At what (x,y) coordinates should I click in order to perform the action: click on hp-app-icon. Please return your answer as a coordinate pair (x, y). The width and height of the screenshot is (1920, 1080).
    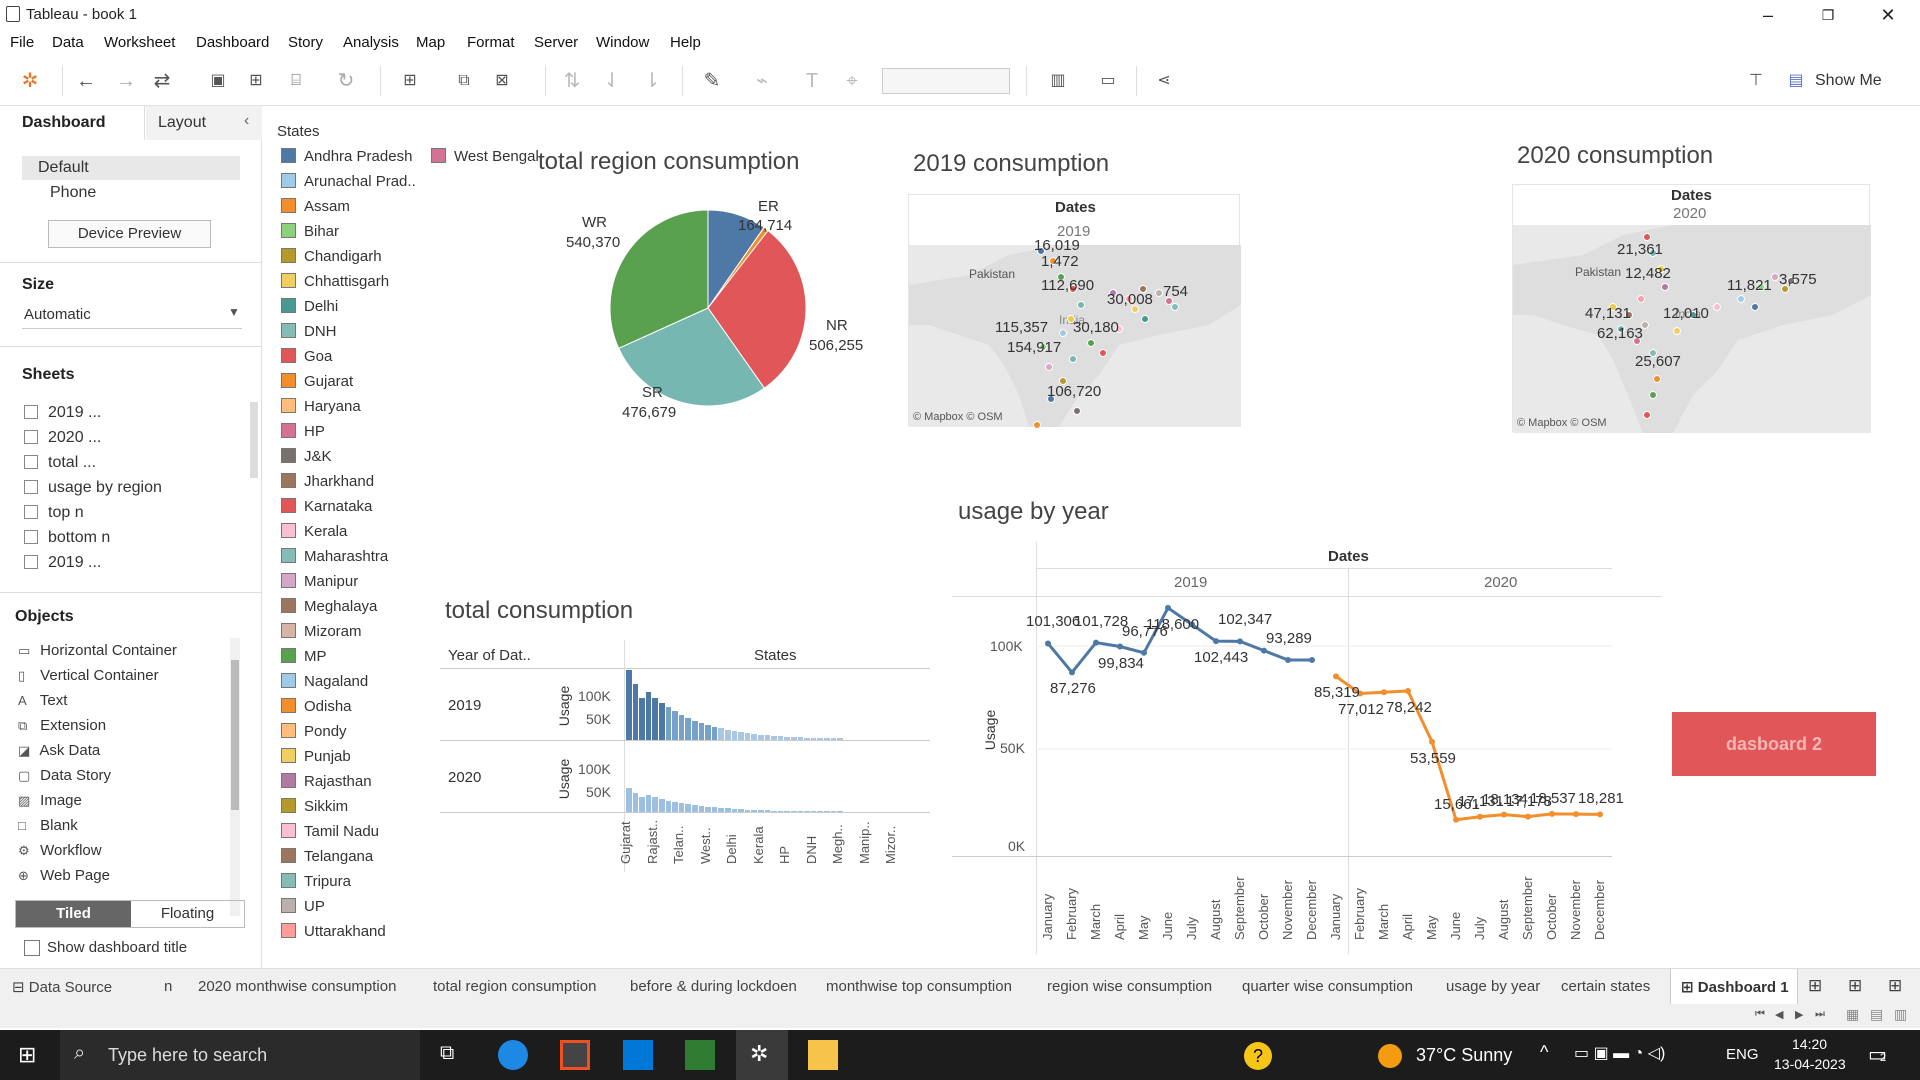
    Looking at the image, I should click on (638, 1055).